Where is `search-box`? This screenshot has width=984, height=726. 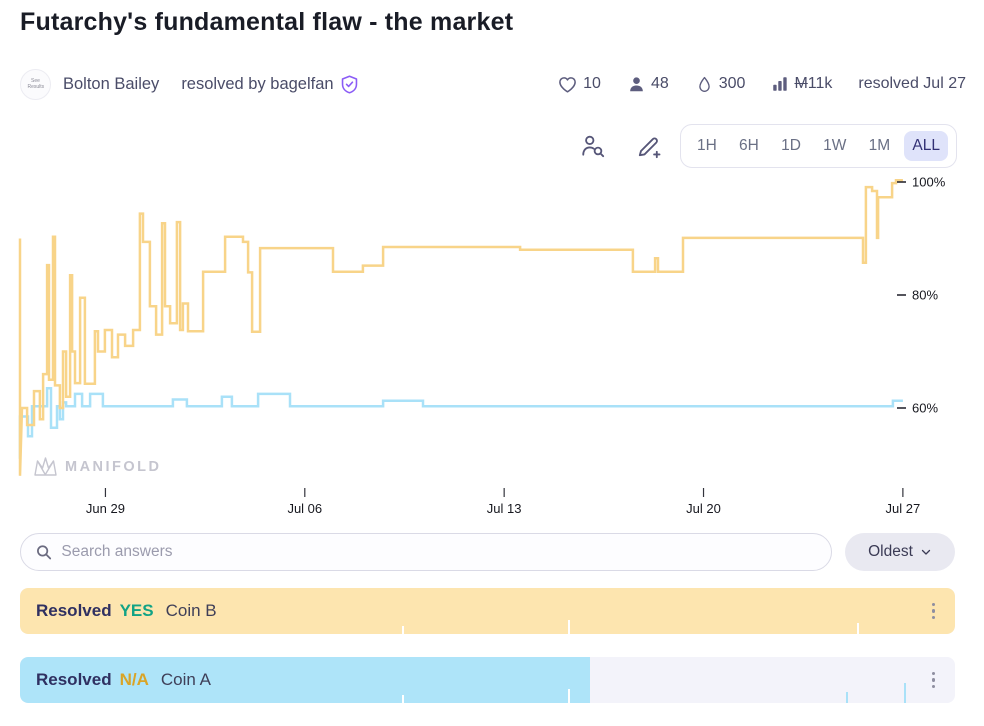
search-box is located at coordinates (426, 552).